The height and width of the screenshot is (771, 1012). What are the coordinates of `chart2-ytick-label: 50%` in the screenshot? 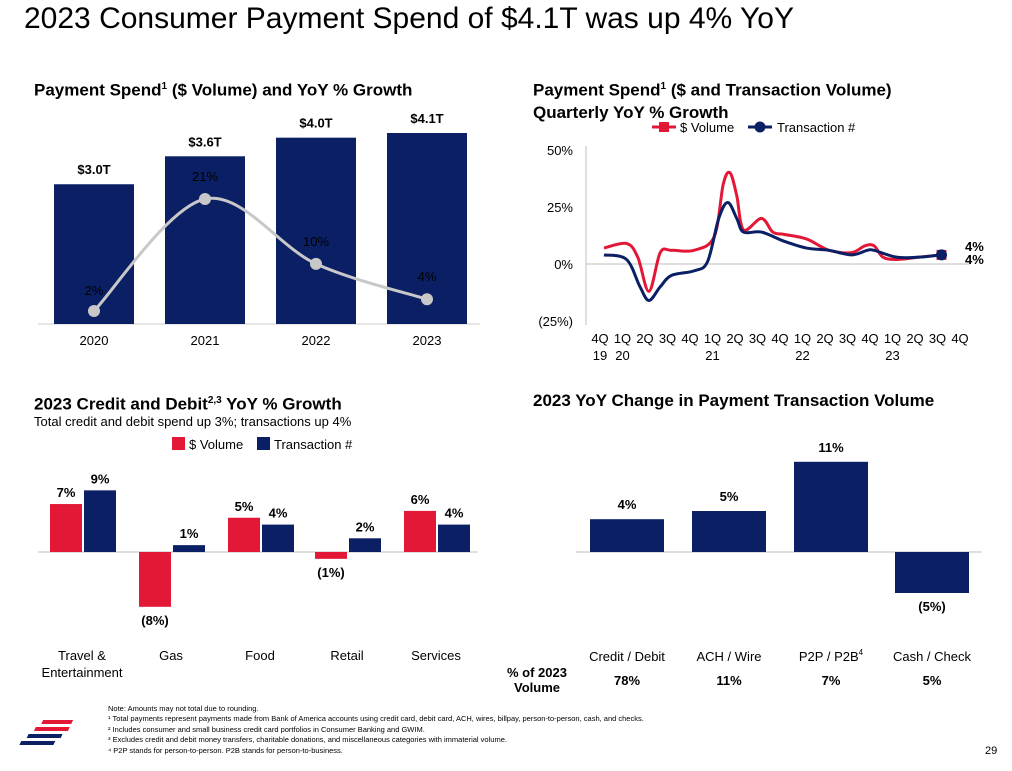 It's located at (560, 150).